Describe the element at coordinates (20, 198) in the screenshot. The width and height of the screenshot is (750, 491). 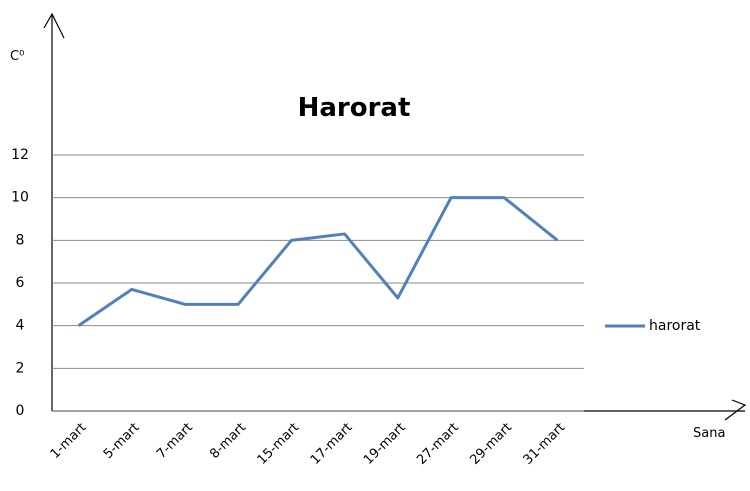
I see `y-tick-label: 10` at that location.